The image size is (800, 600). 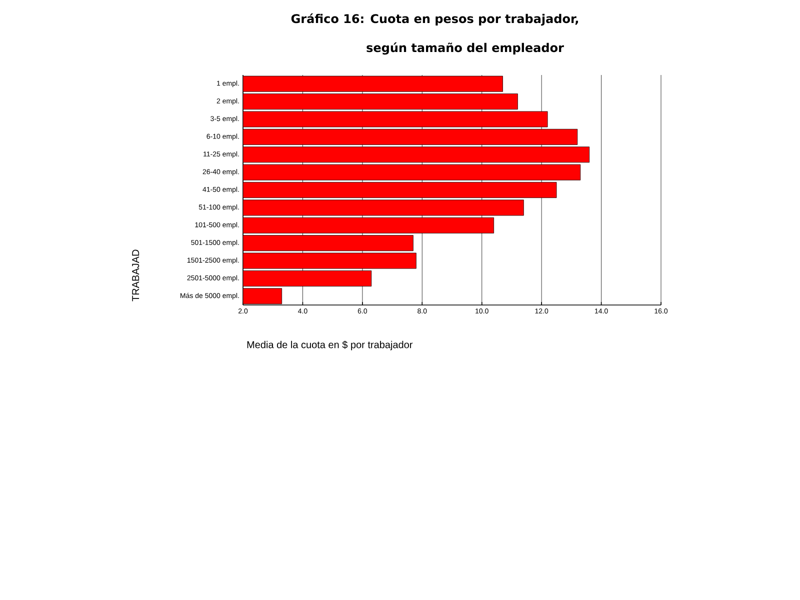 What do you see at coordinates (136, 276) in the screenshot?
I see `y-axis-title: TRABAJAD` at bounding box center [136, 276].